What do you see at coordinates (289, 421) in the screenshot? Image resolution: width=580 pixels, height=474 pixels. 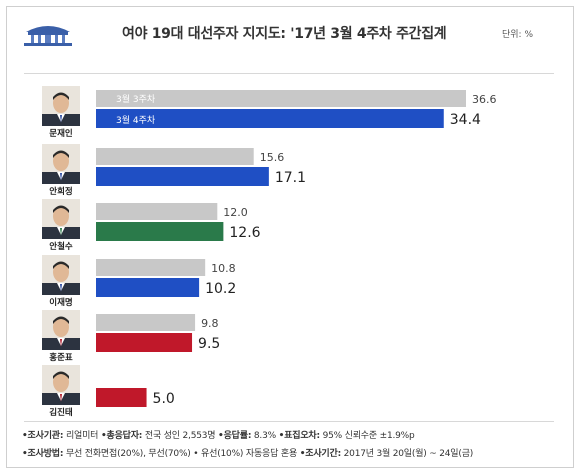 I see `footer-divider` at bounding box center [289, 421].